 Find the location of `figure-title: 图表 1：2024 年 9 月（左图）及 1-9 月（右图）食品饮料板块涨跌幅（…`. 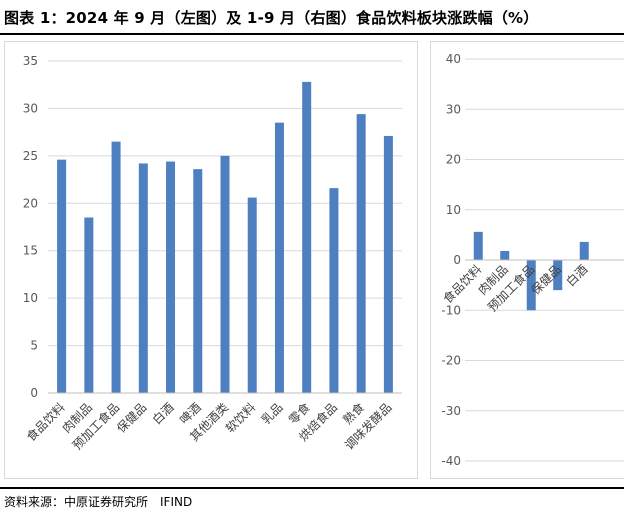

figure-title: 图表 1：2024 年 9 月（左图）及 1-9 月（右图）食品饮料板块涨跌幅（… is located at coordinates (271, 18).